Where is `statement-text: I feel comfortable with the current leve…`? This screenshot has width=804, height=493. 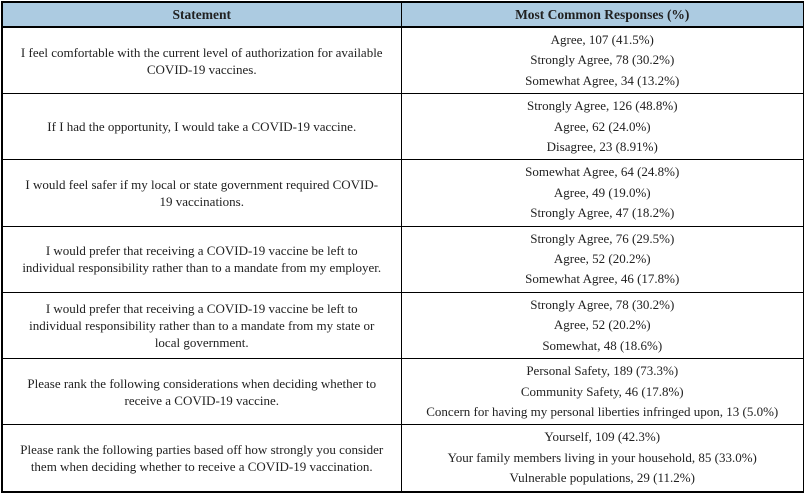
statement-text: I feel comfortable with the current leve… is located at coordinates (201, 60).